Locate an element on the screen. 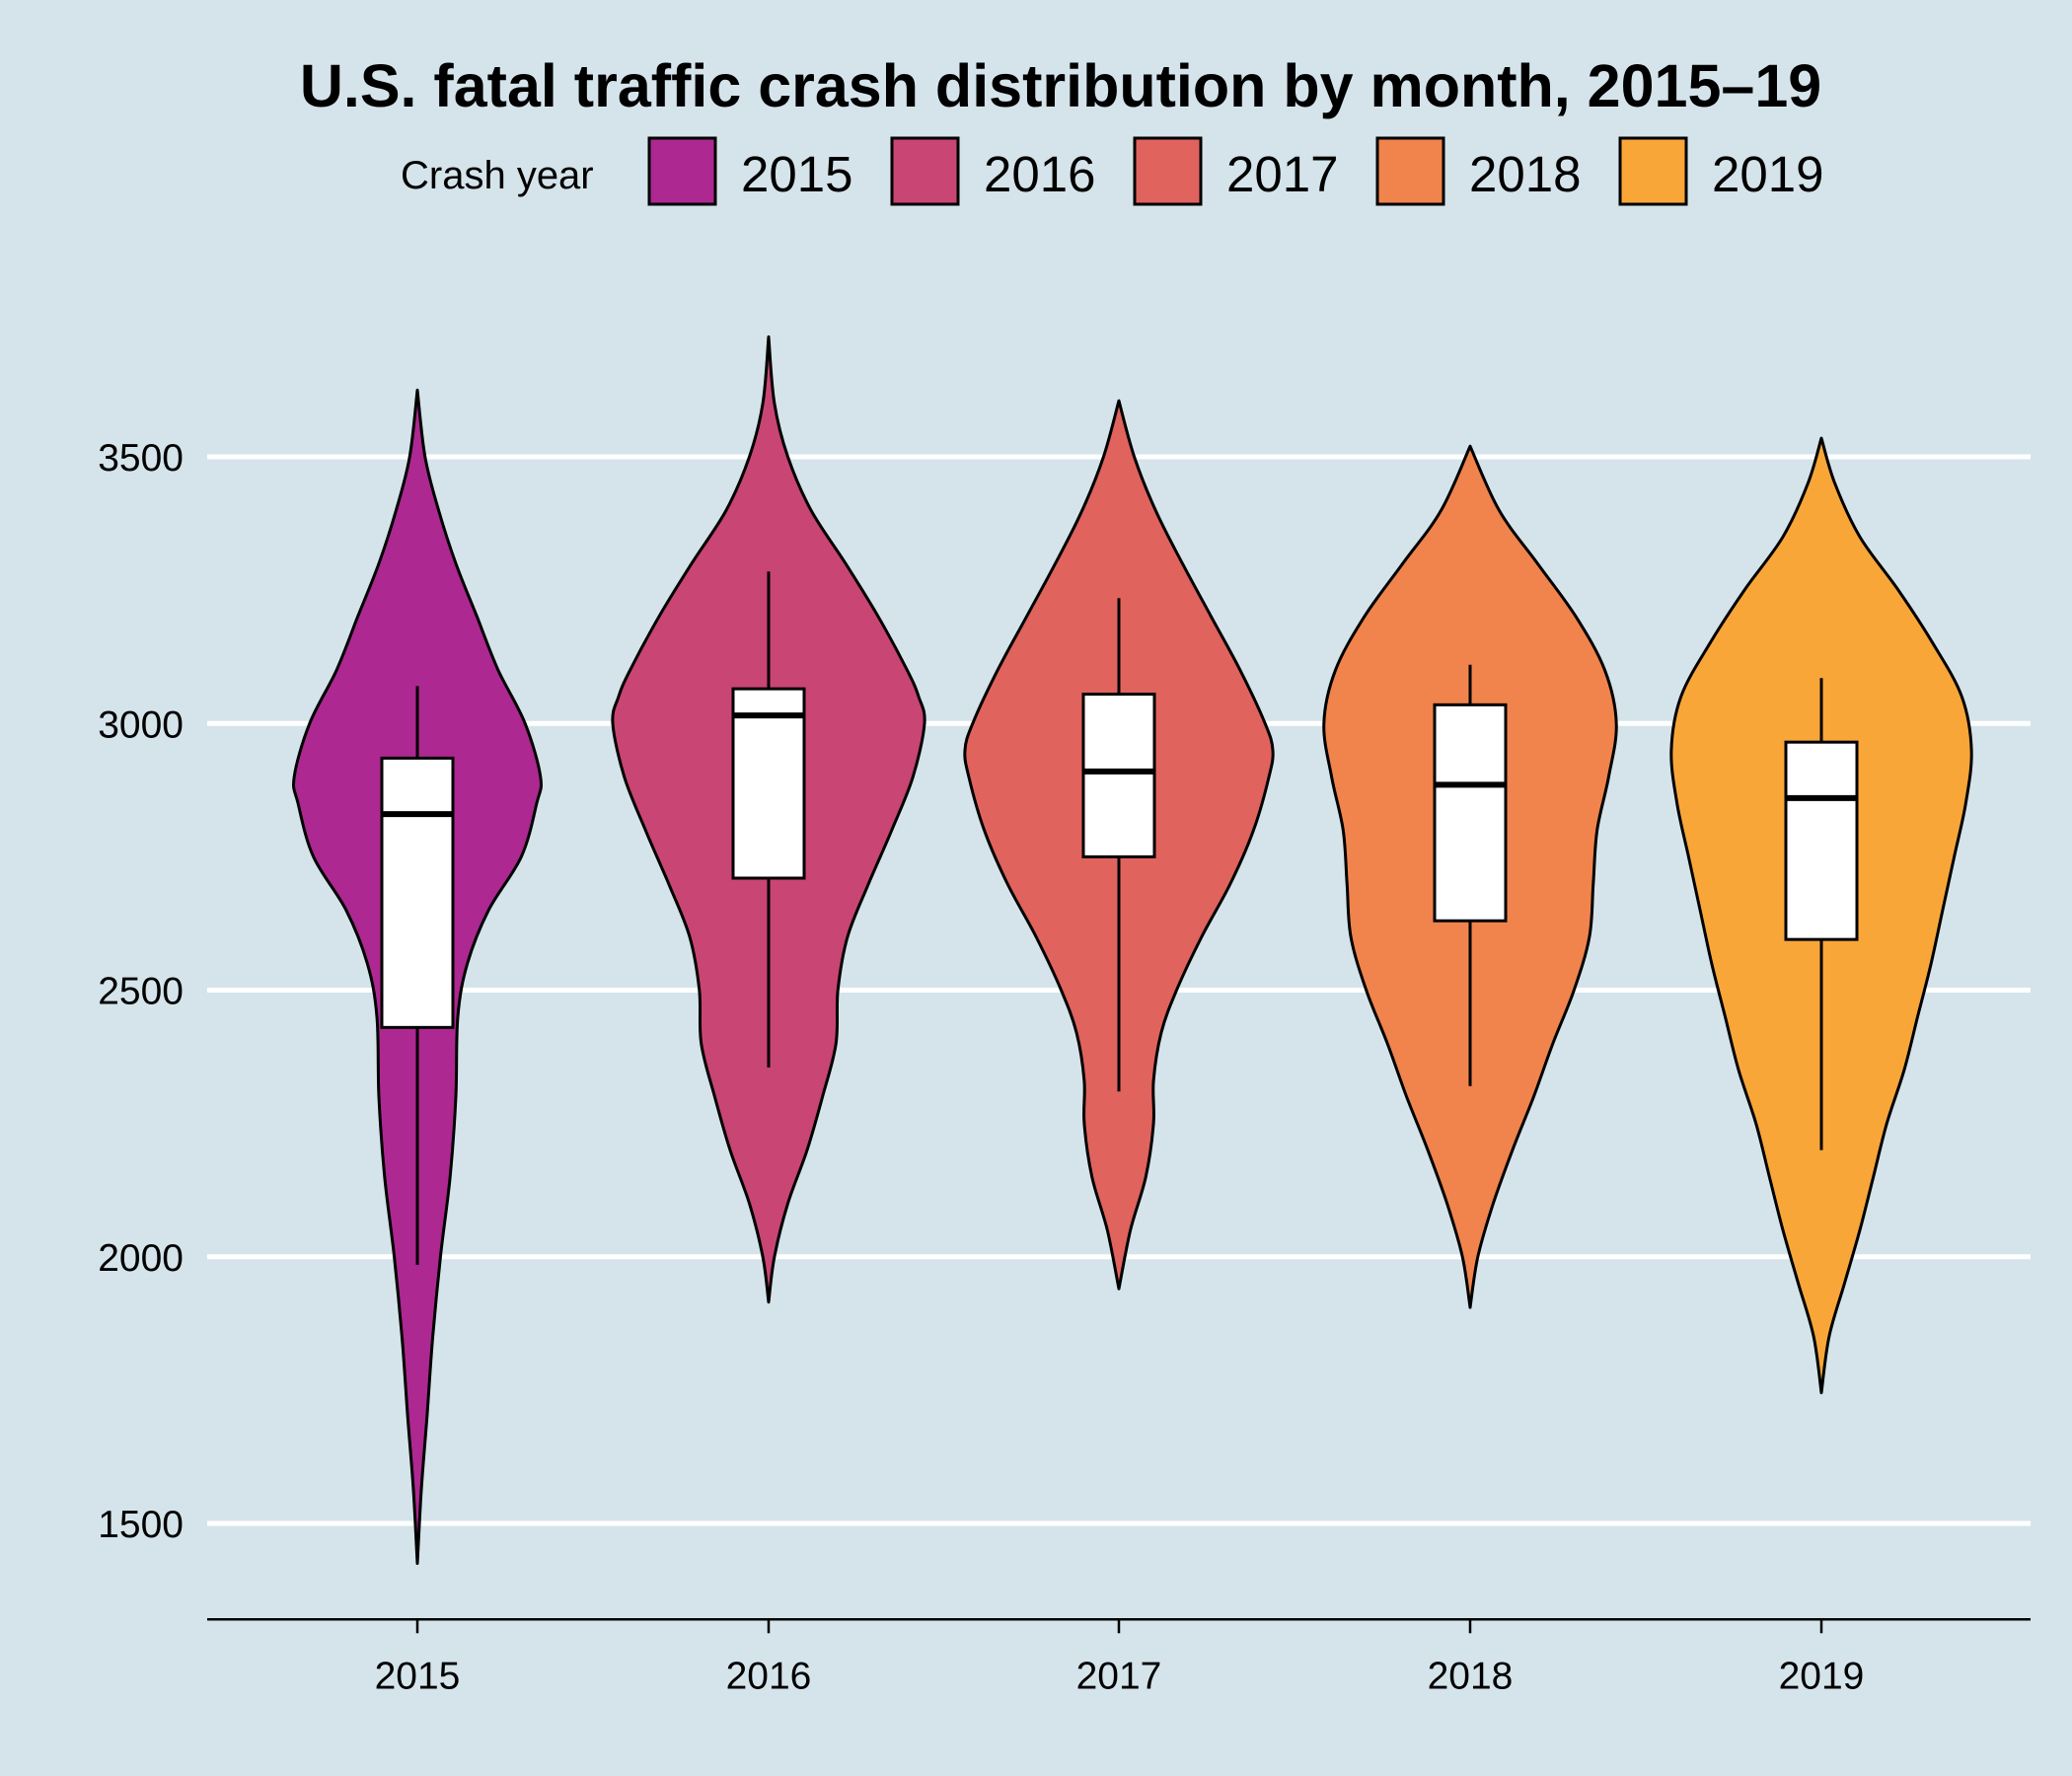  x-tick-label-2019: 2019 is located at coordinates (1822, 1676).